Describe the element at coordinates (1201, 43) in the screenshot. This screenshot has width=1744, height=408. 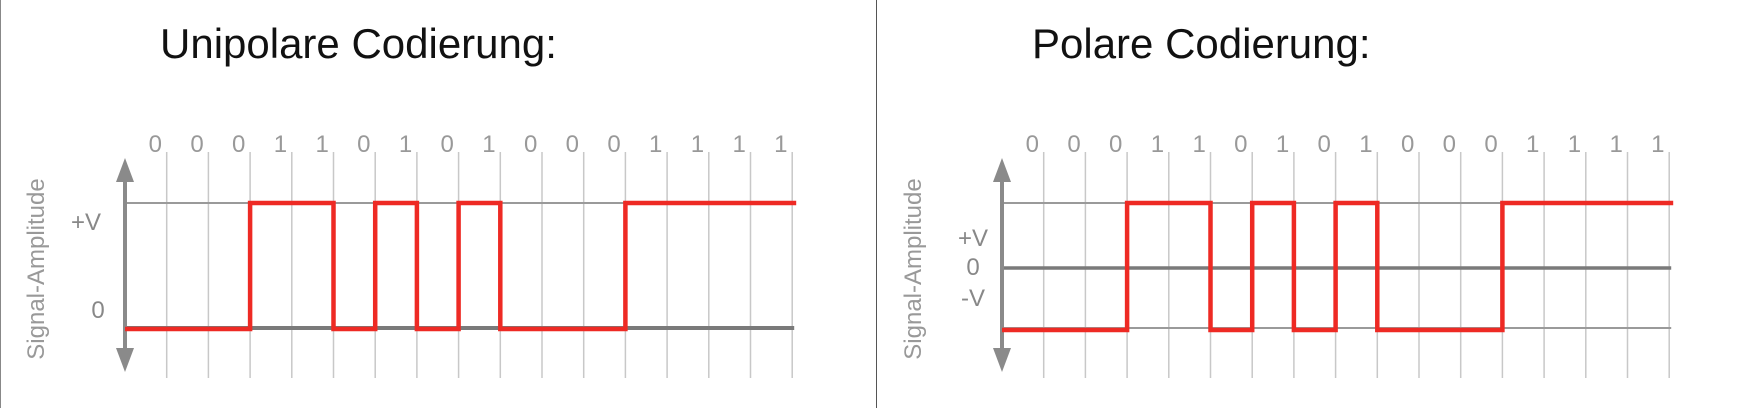
I see `panel-title: Polare Codierung:` at that location.